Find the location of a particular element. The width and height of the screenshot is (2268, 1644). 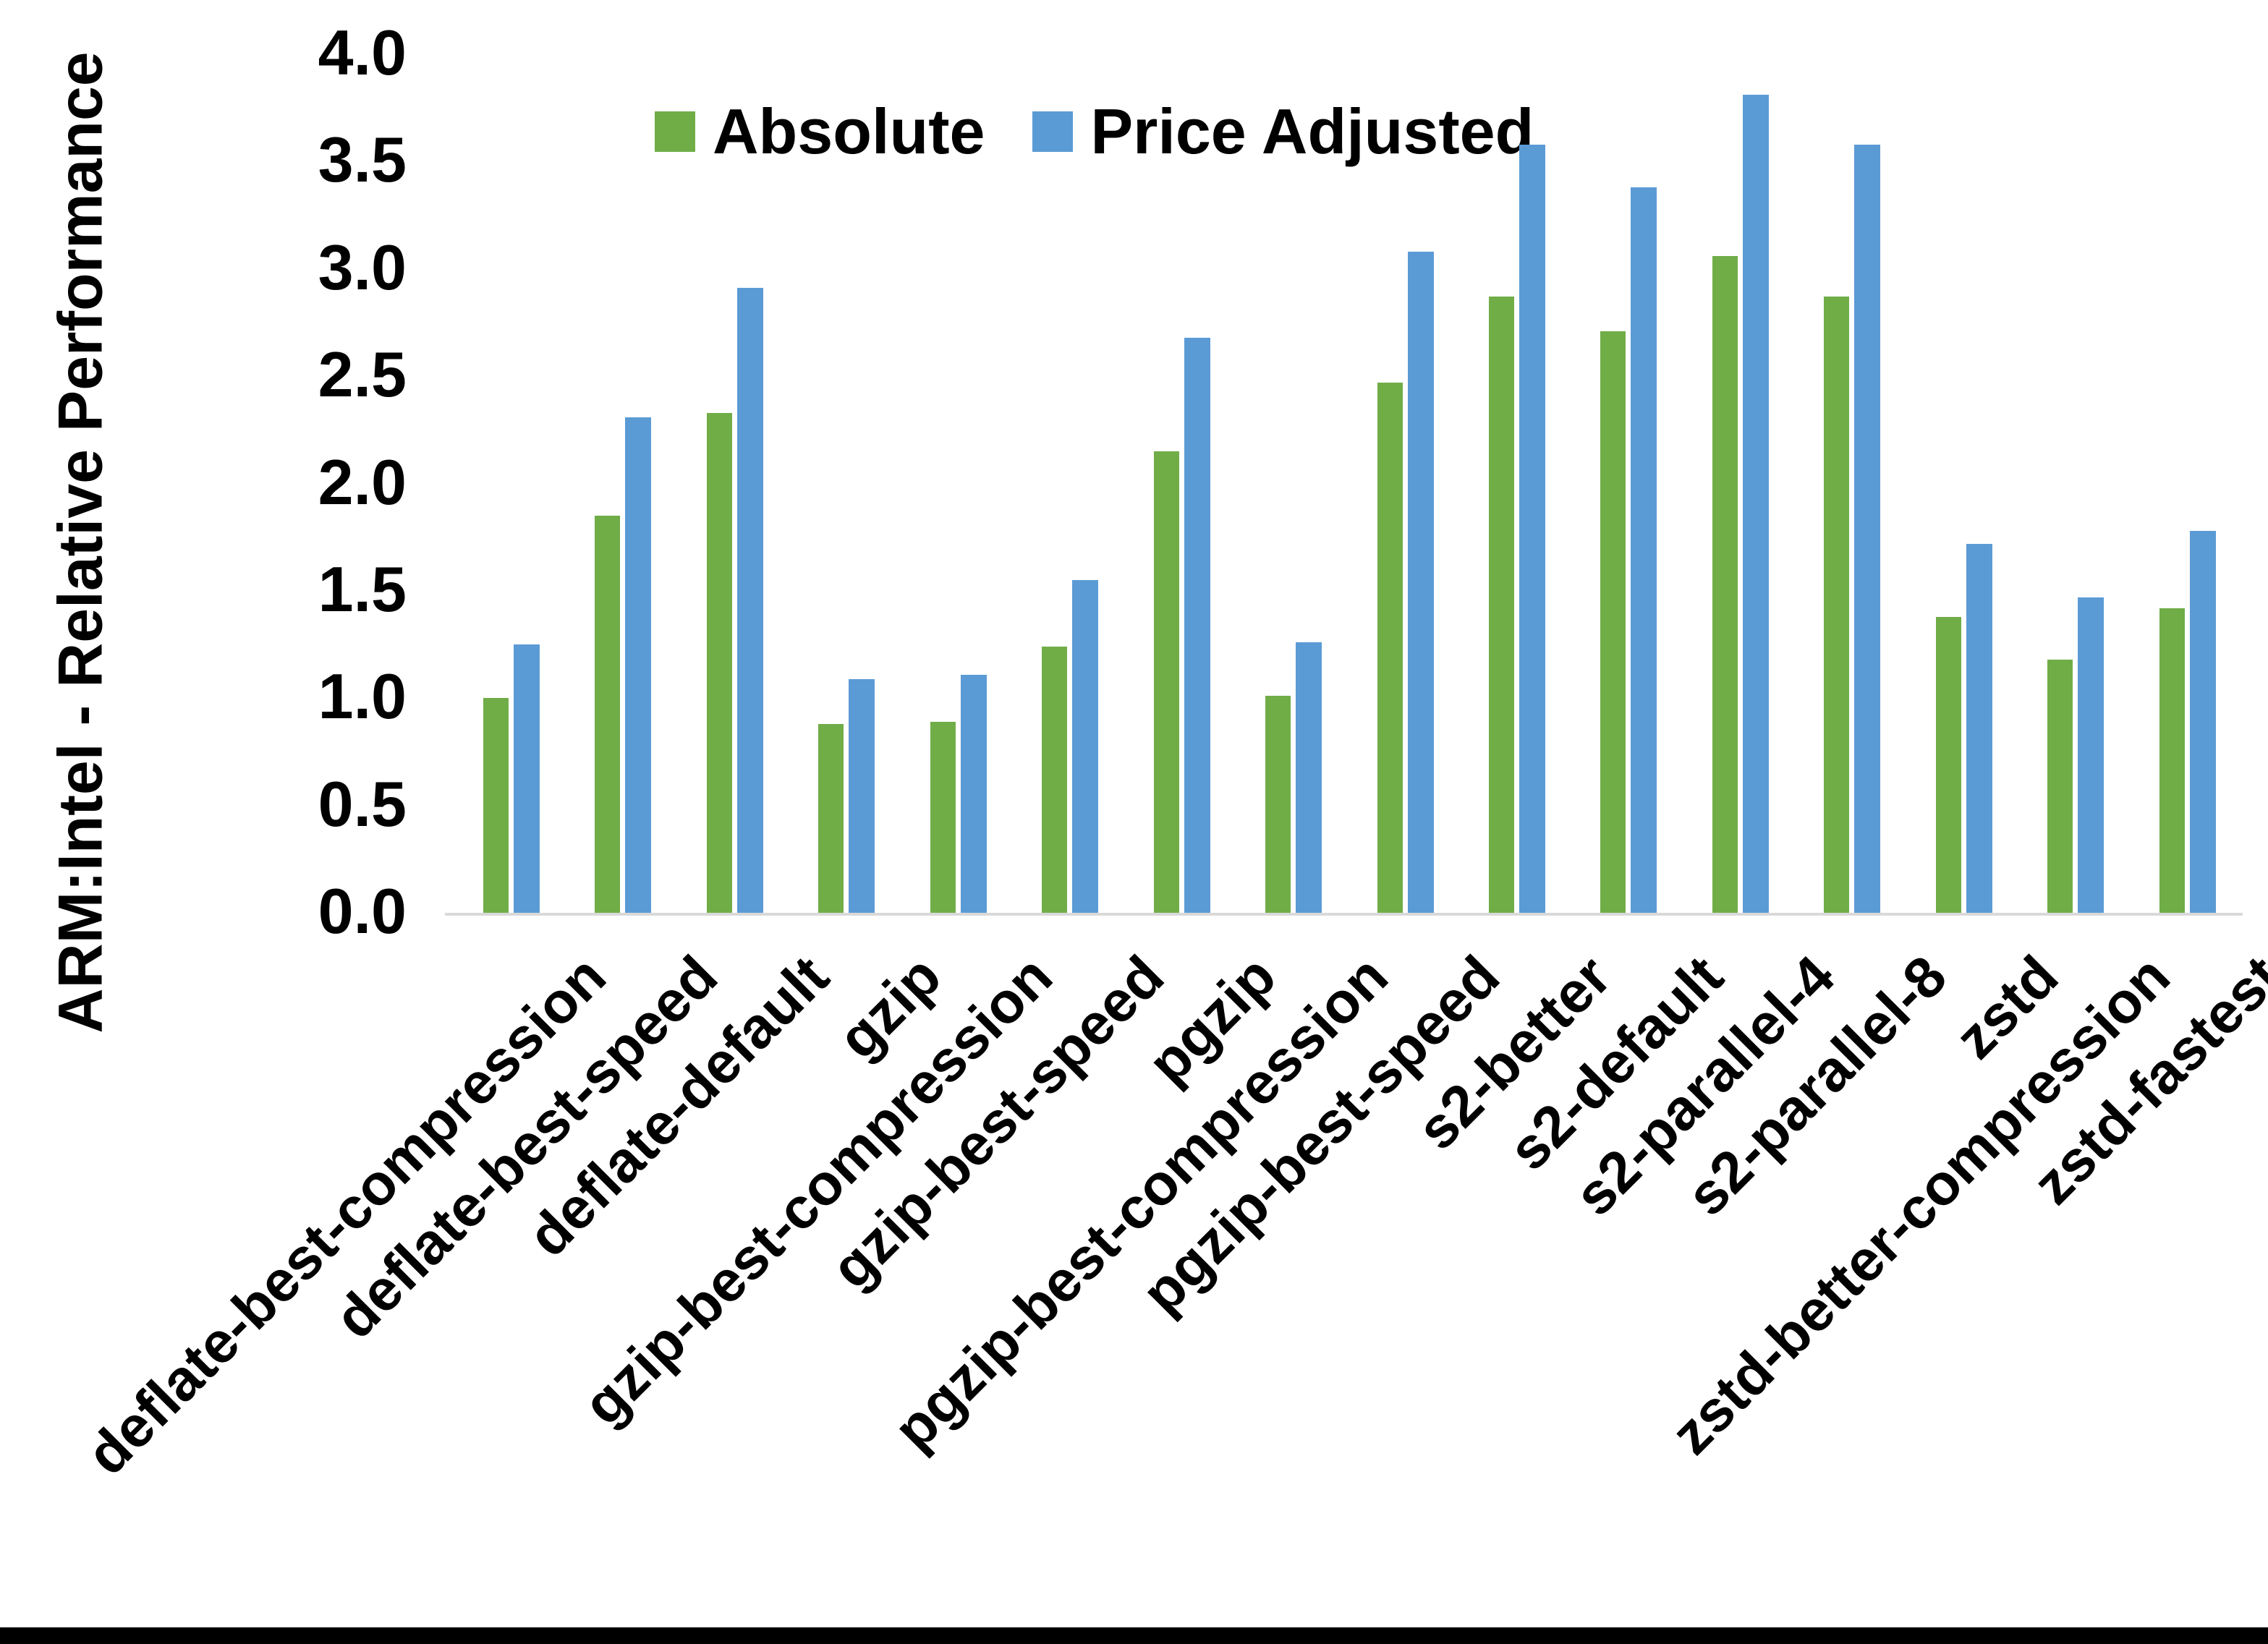

y-axis-title: ARM:Intel - Relative Performance is located at coordinates (81, 542).